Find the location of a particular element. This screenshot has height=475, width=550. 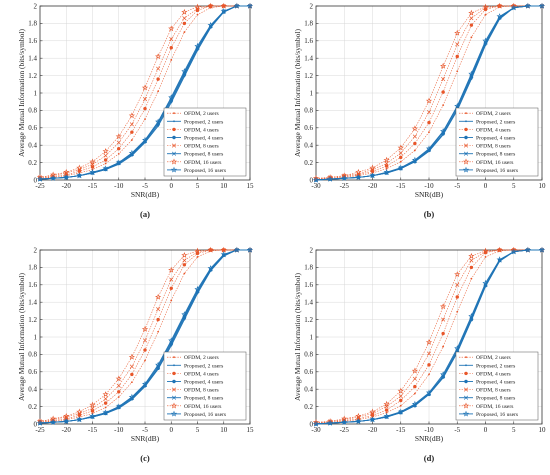

legend-label: OFDM, 16 users is located at coordinates (494, 407).